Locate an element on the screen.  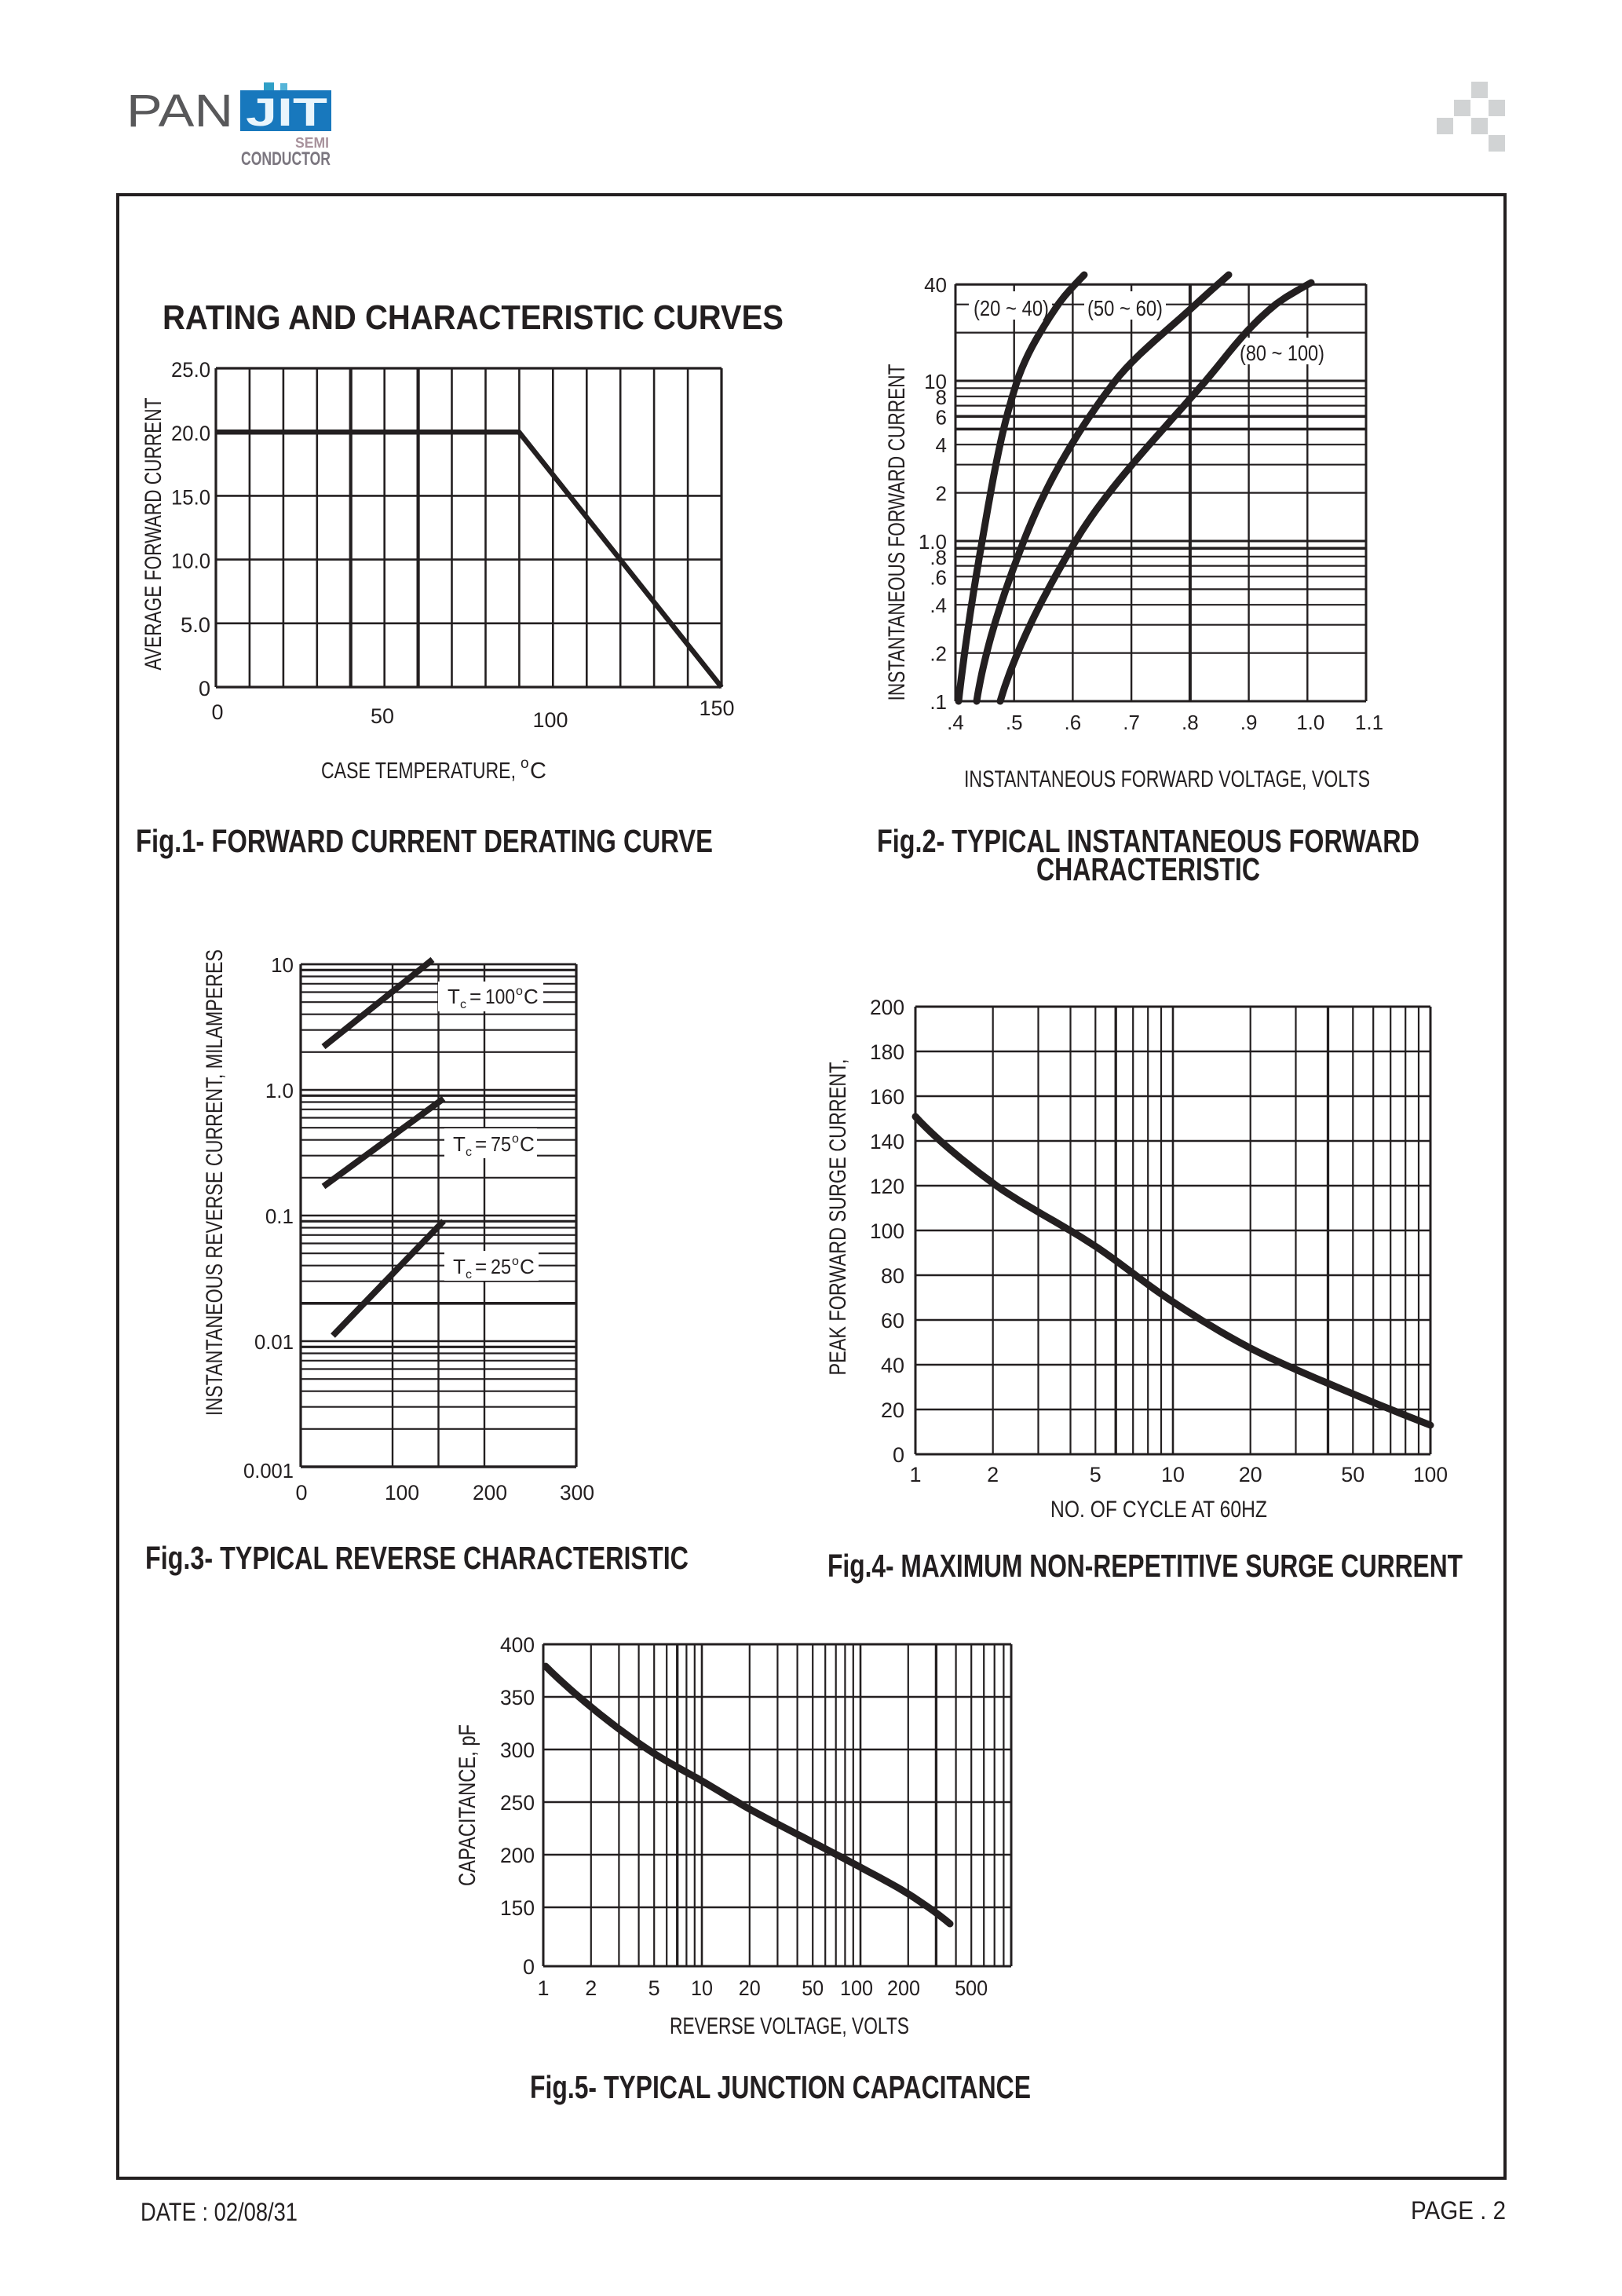
svg-text: .5 is located at coordinates (1014, 723).